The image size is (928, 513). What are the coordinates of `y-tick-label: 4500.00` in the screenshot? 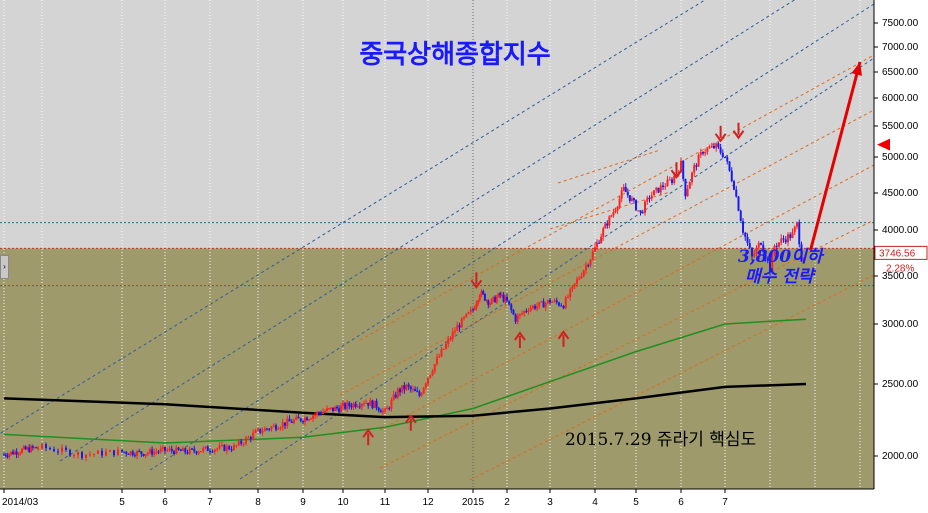 It's located at (900, 193).